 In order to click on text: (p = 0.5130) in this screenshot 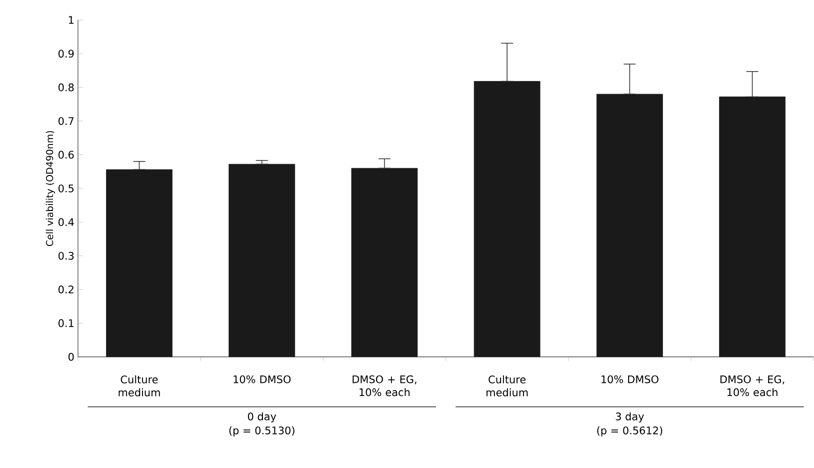, I will do `click(261, 431)`.